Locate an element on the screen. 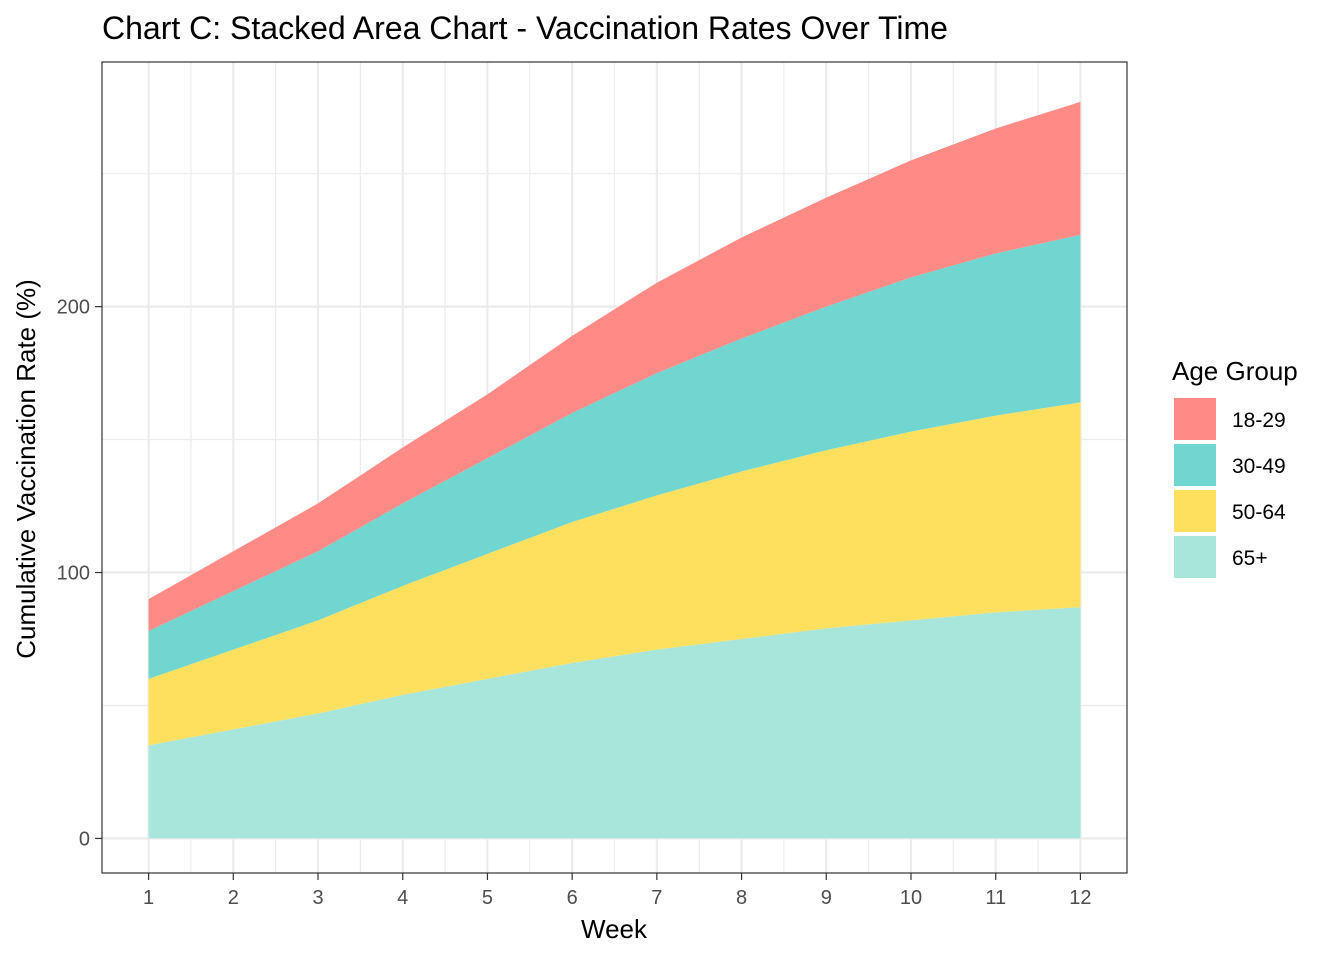 Image resolution: width=1344 pixels, height=960 pixels. y-tick-label: 200 is located at coordinates (73, 308).